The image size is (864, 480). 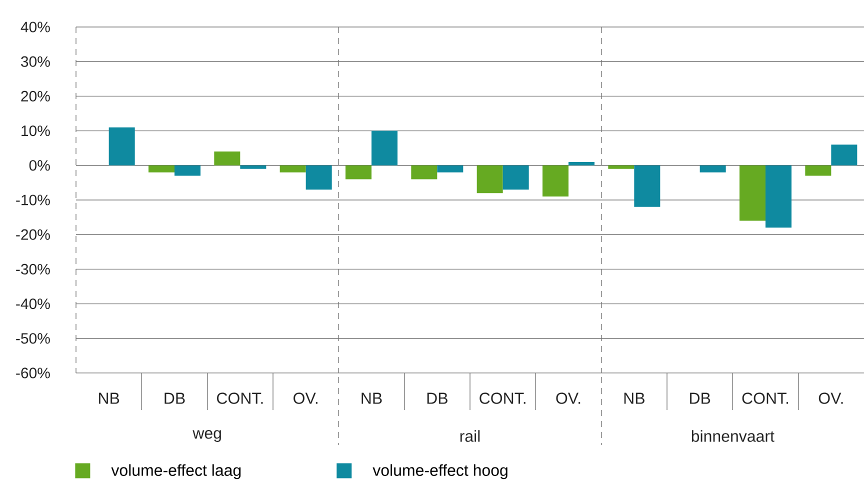 What do you see at coordinates (33, 200) in the screenshot?
I see `y-tick-label: -10%` at bounding box center [33, 200].